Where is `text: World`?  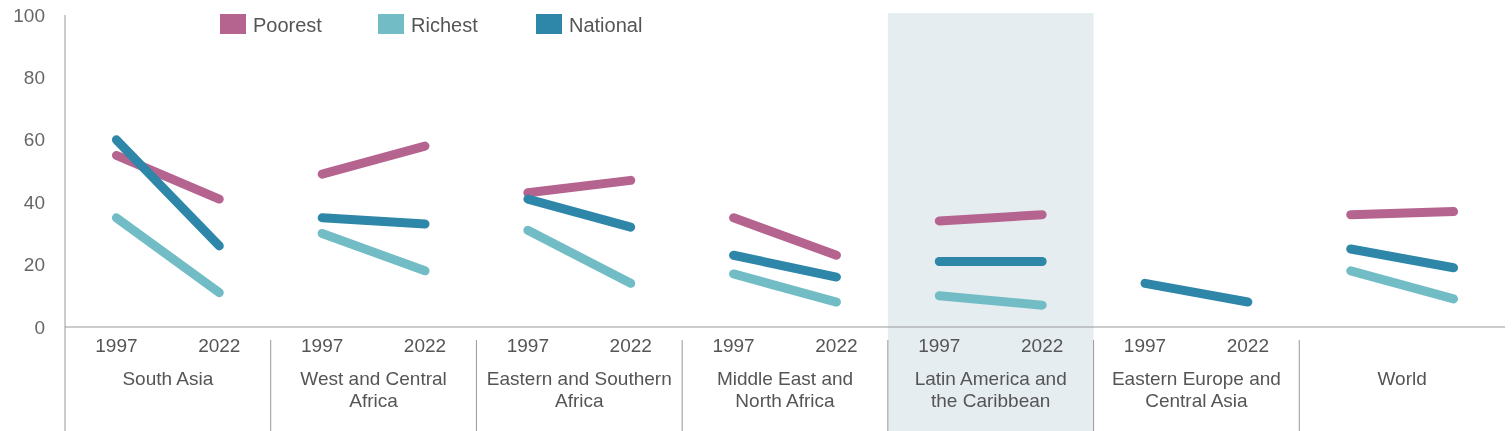
text: World is located at coordinates (1402, 378).